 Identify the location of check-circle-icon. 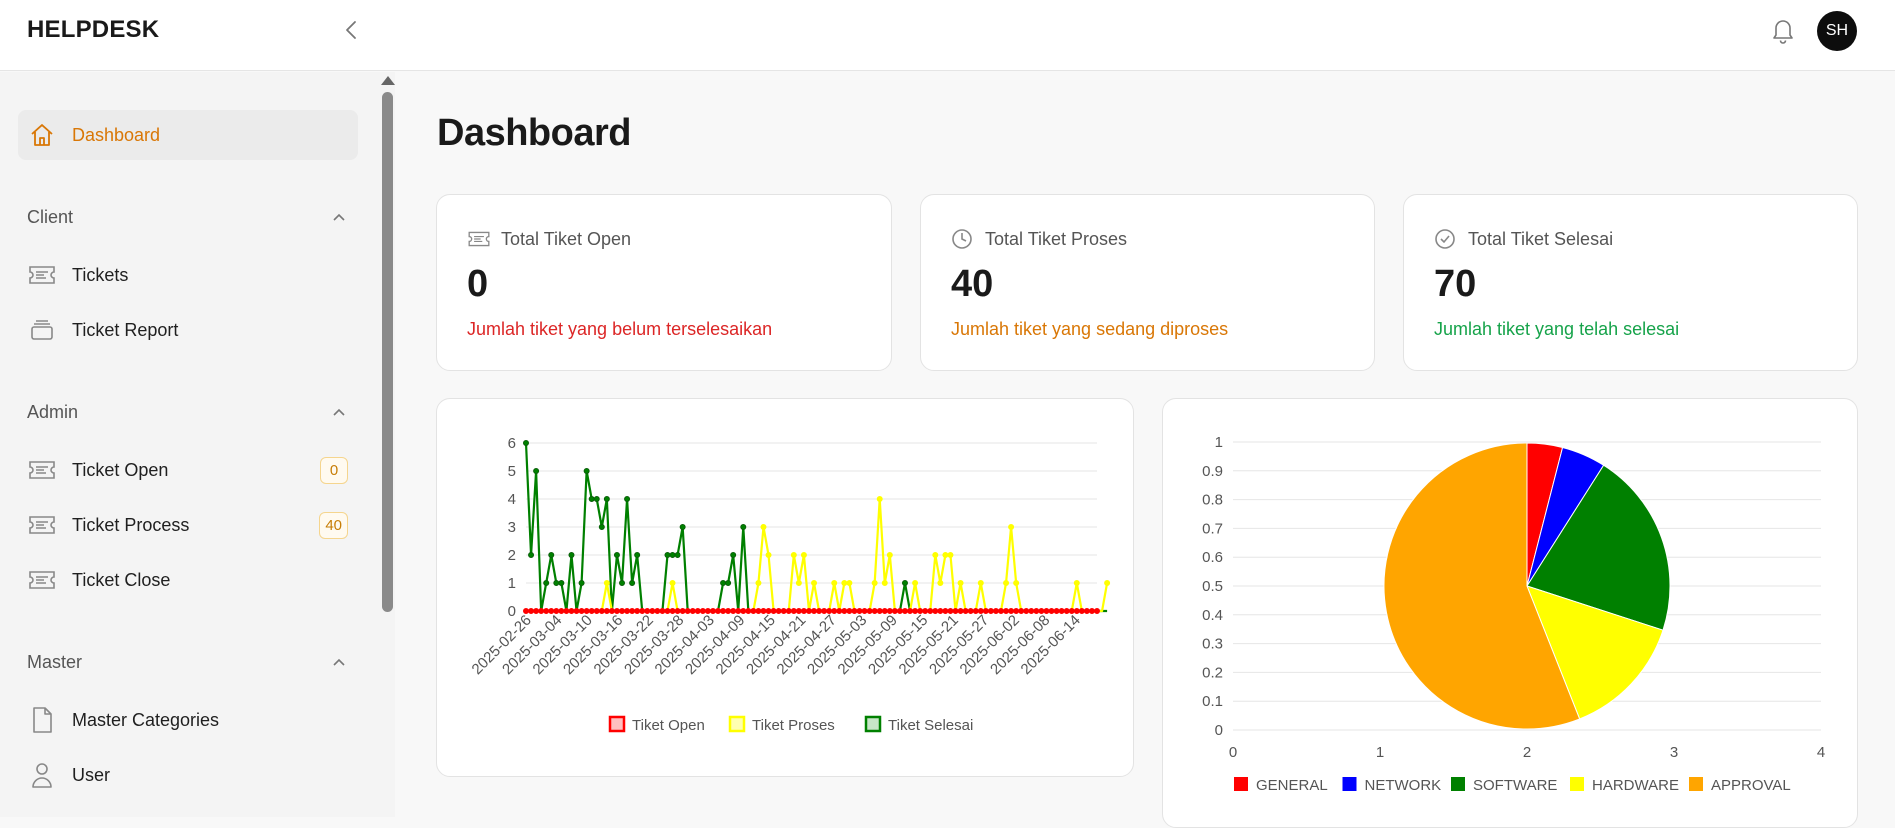
(1446, 239).